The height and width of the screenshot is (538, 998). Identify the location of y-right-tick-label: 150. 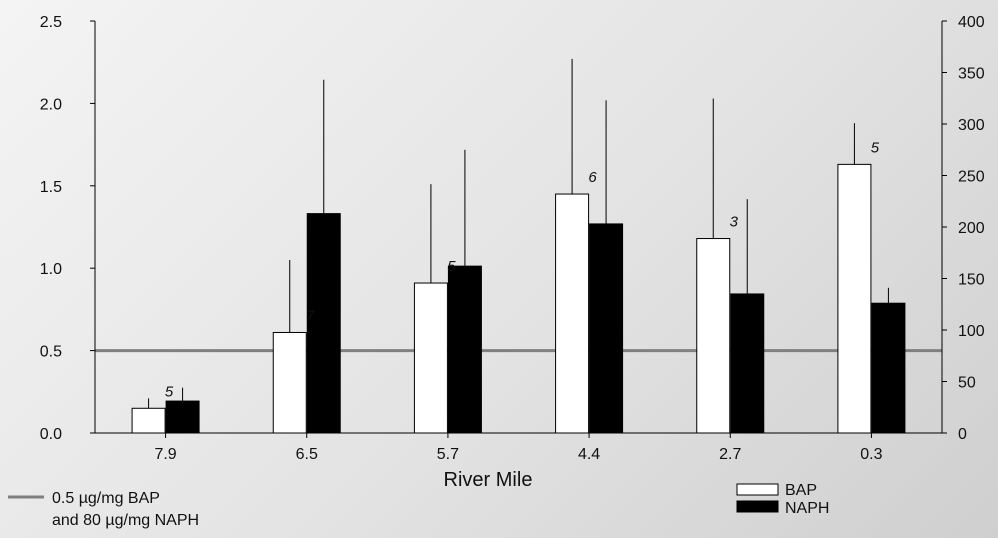
(971, 280).